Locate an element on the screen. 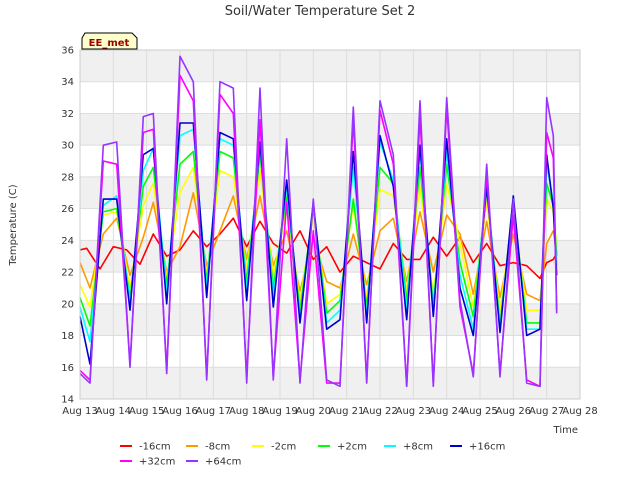  legend-item: -2cm is located at coordinates (274, 447).